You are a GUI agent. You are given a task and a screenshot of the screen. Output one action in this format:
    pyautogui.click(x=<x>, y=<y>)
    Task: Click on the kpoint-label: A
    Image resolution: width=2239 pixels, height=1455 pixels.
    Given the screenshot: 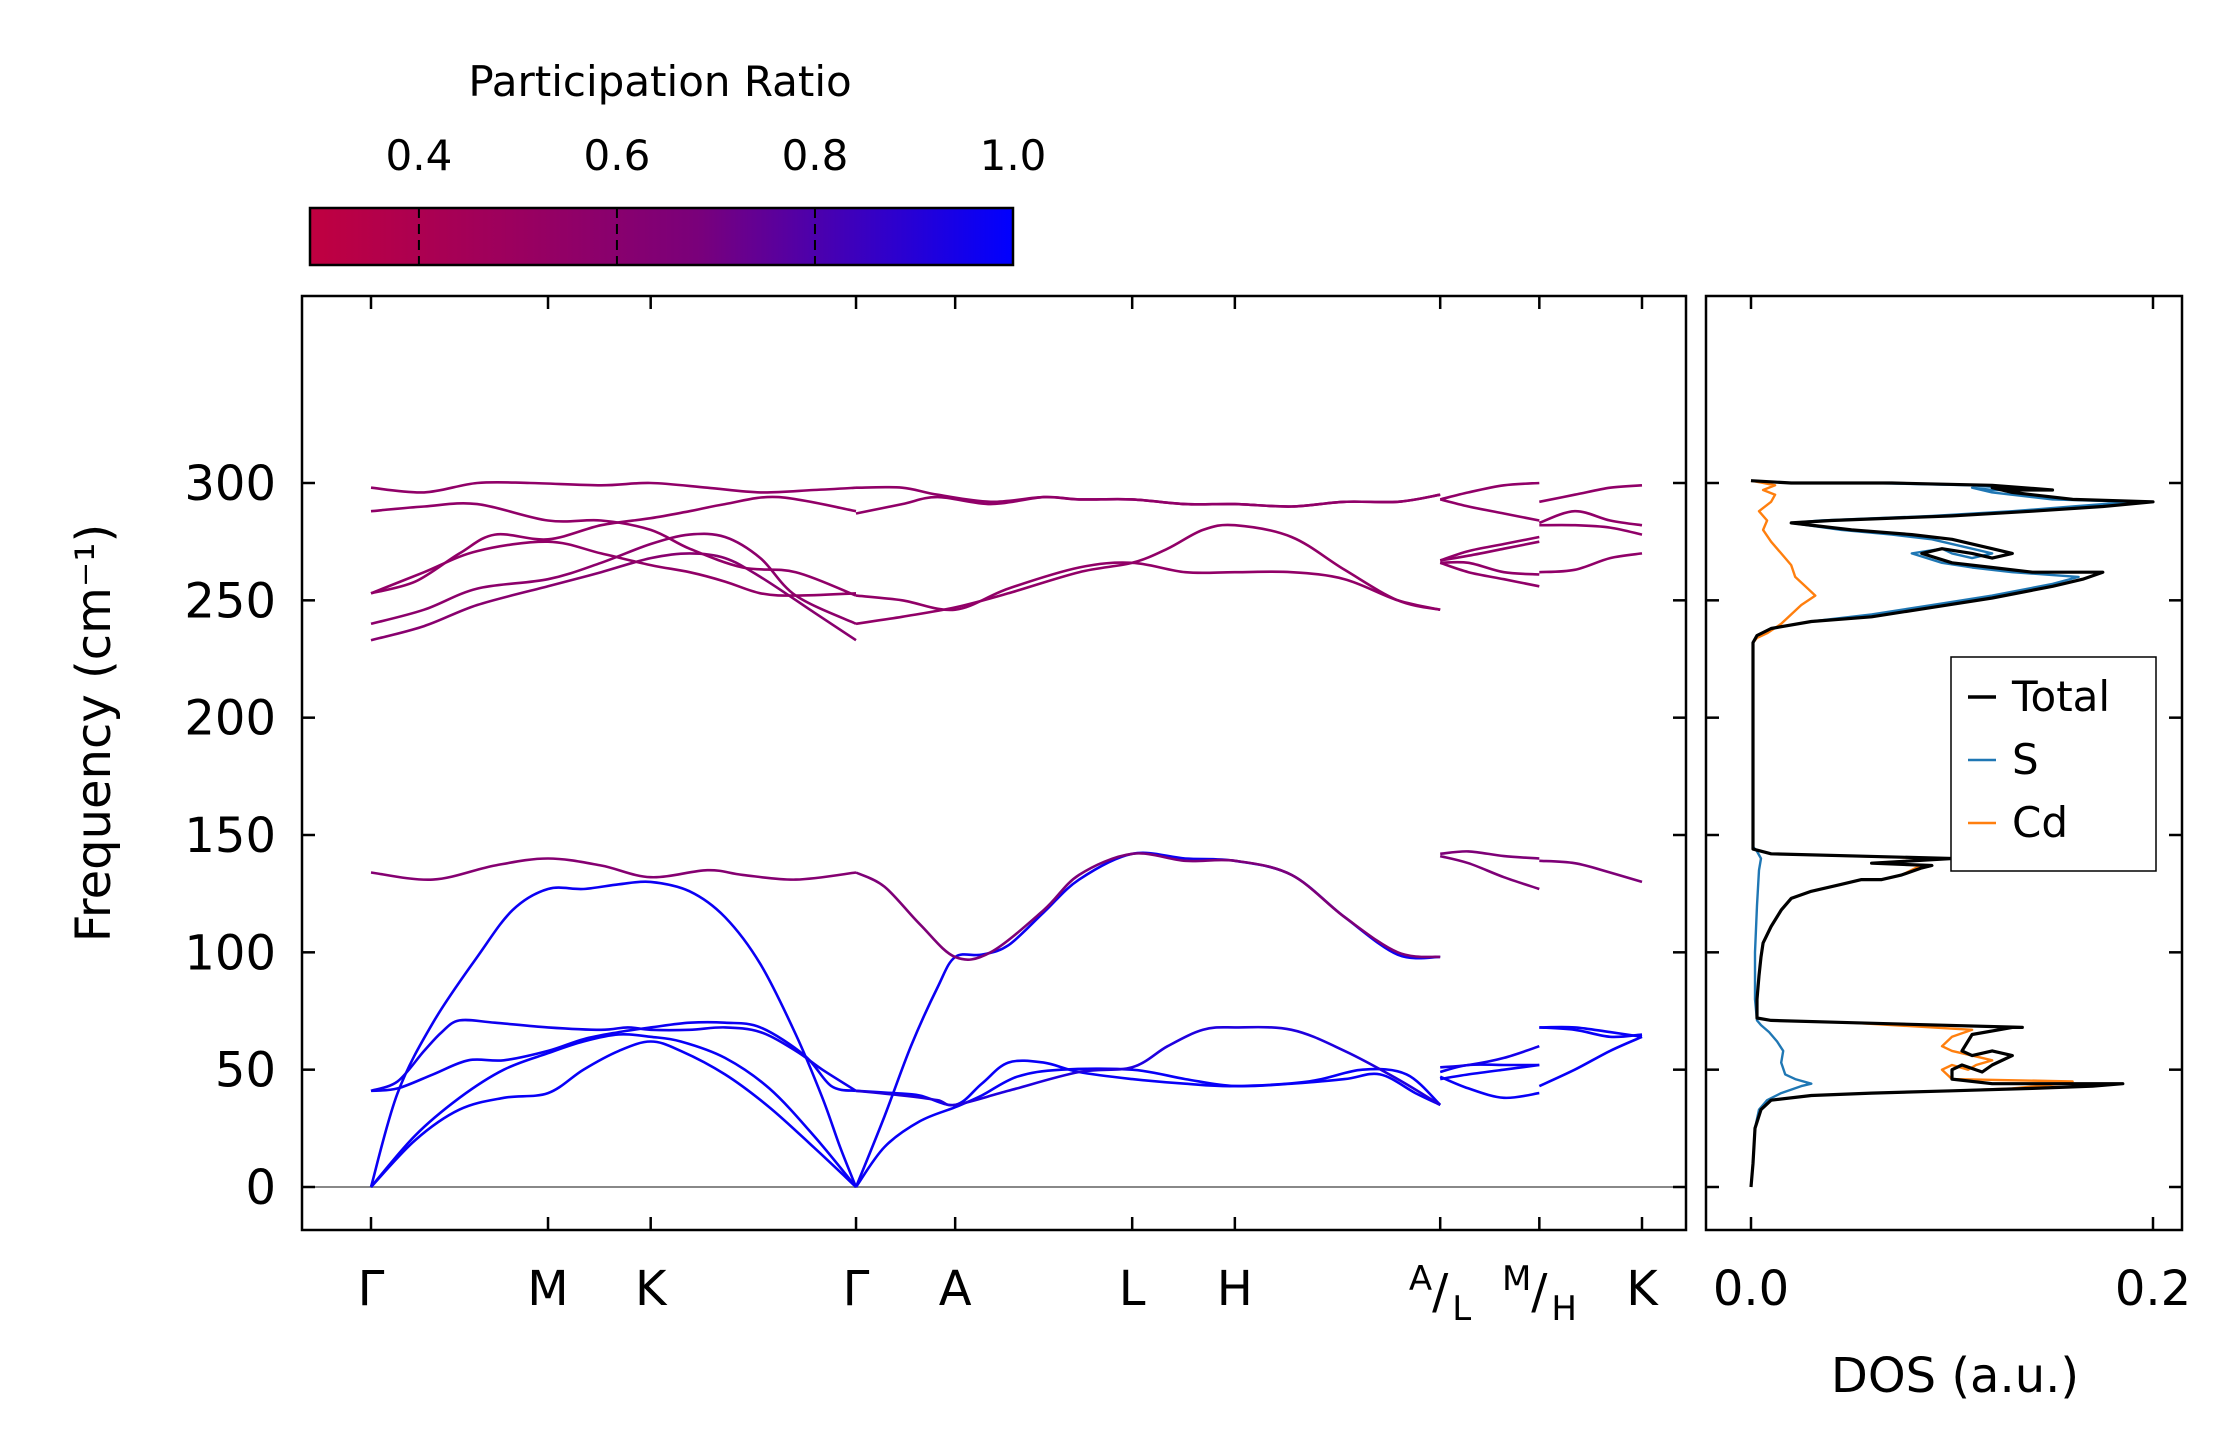 What is the action you would take?
    pyautogui.click(x=955, y=1289)
    